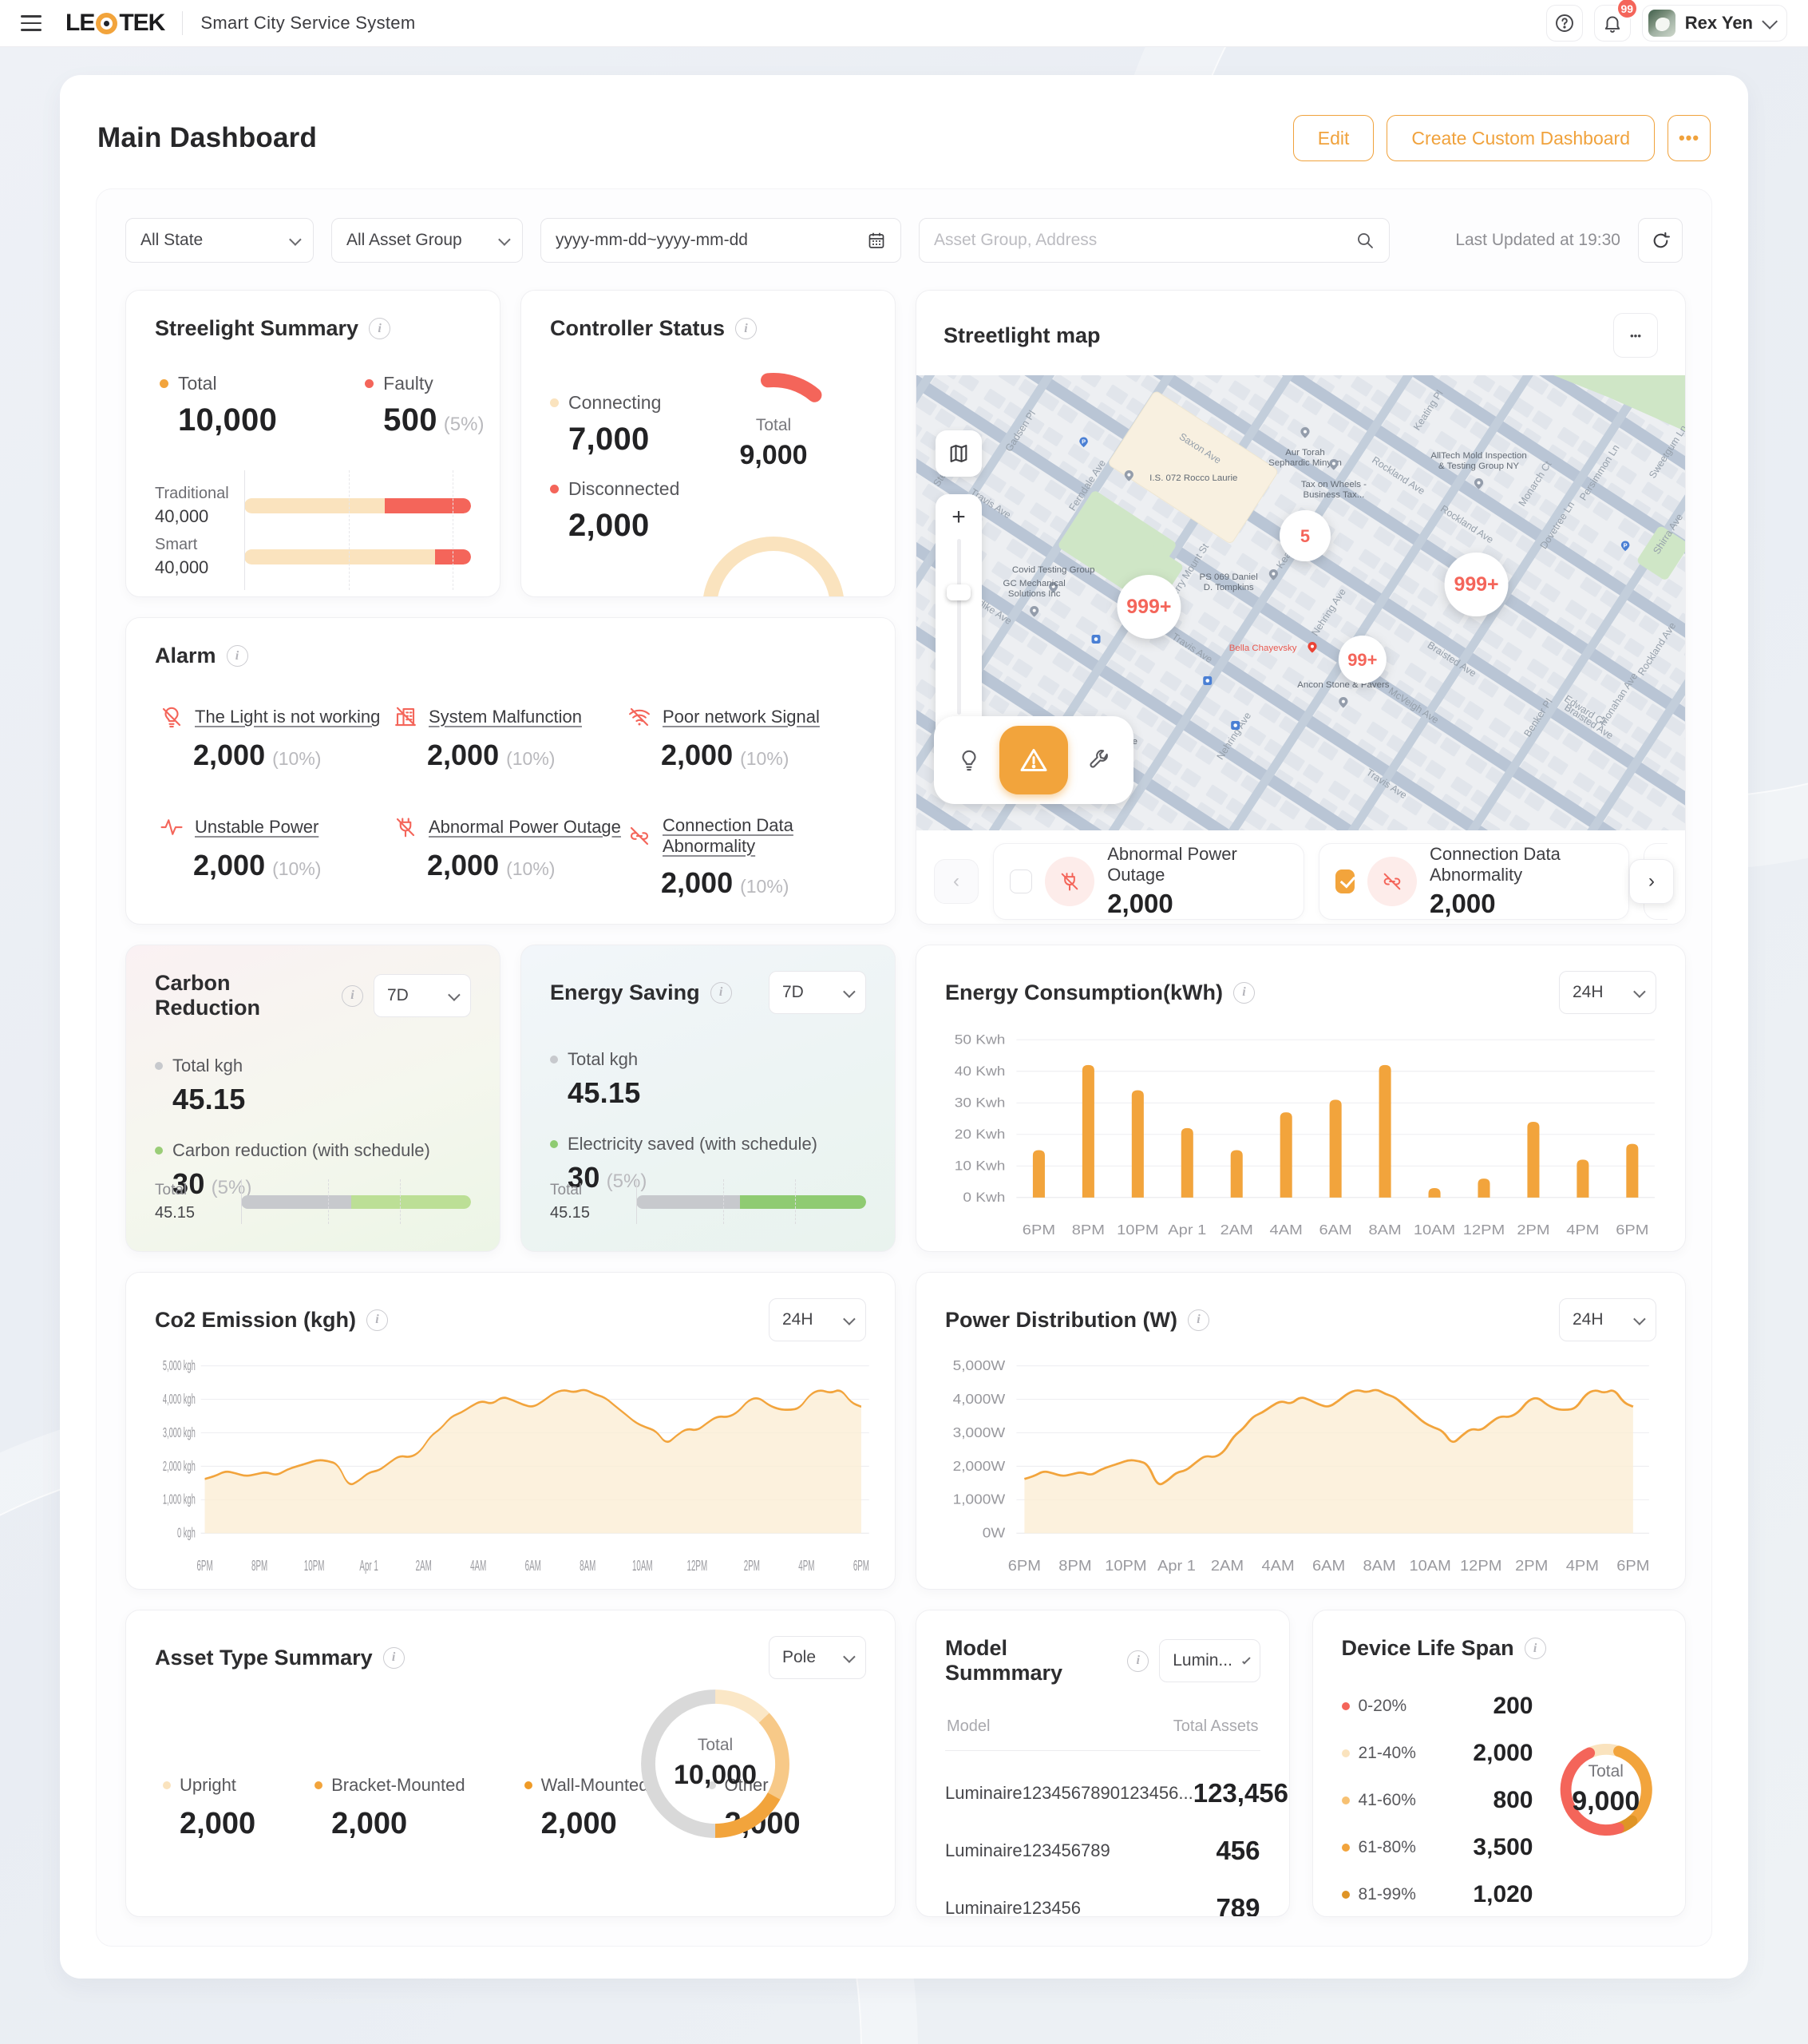 This screenshot has height=2044, width=1808. What do you see at coordinates (1582, 1567) in the screenshot?
I see `svg-text: 4PM` at bounding box center [1582, 1567].